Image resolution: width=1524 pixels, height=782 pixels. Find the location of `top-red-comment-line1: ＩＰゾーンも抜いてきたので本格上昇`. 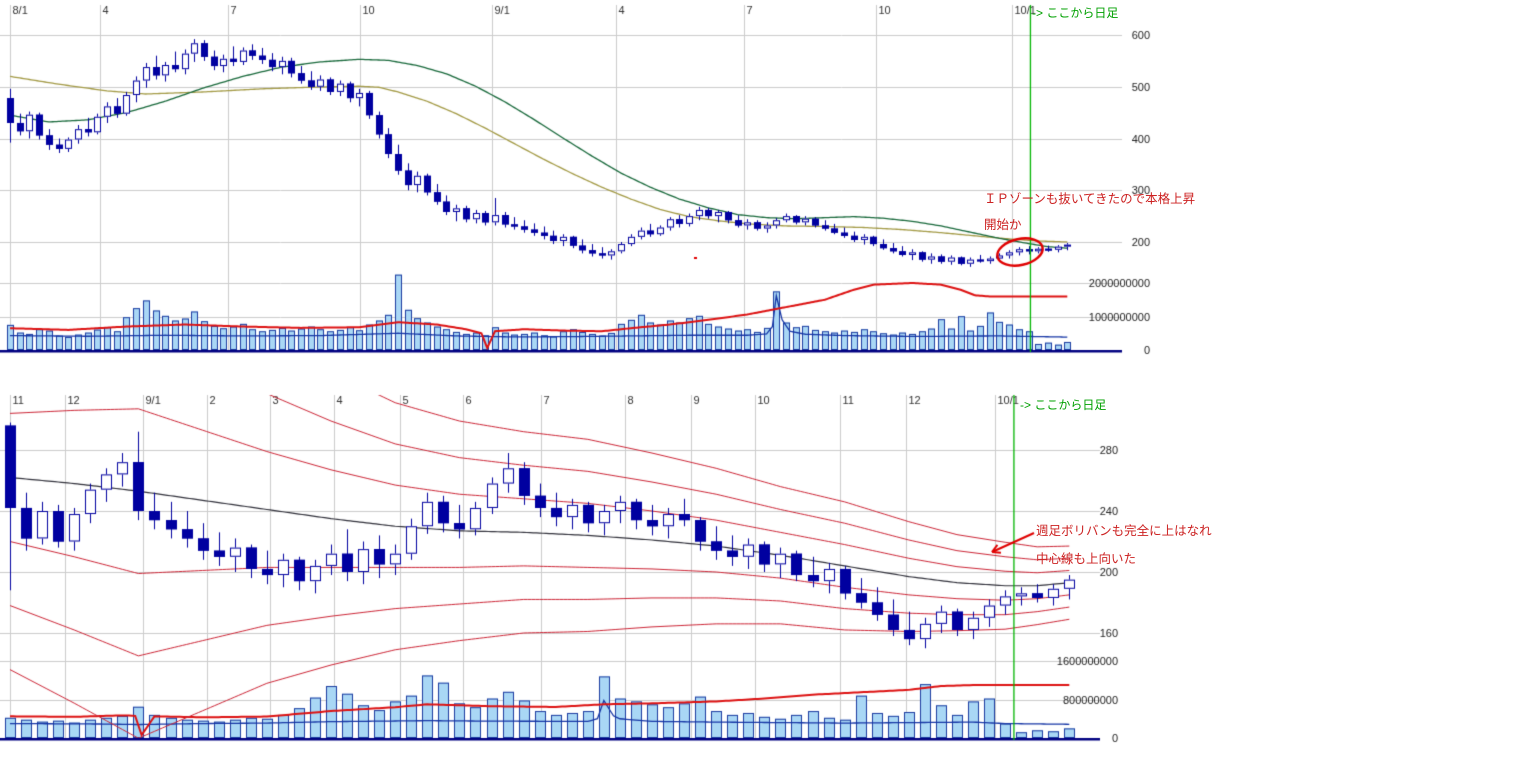

top-red-comment-line1: ＩＰゾーンも抜いてきたので本格上昇 is located at coordinates (1090, 199).